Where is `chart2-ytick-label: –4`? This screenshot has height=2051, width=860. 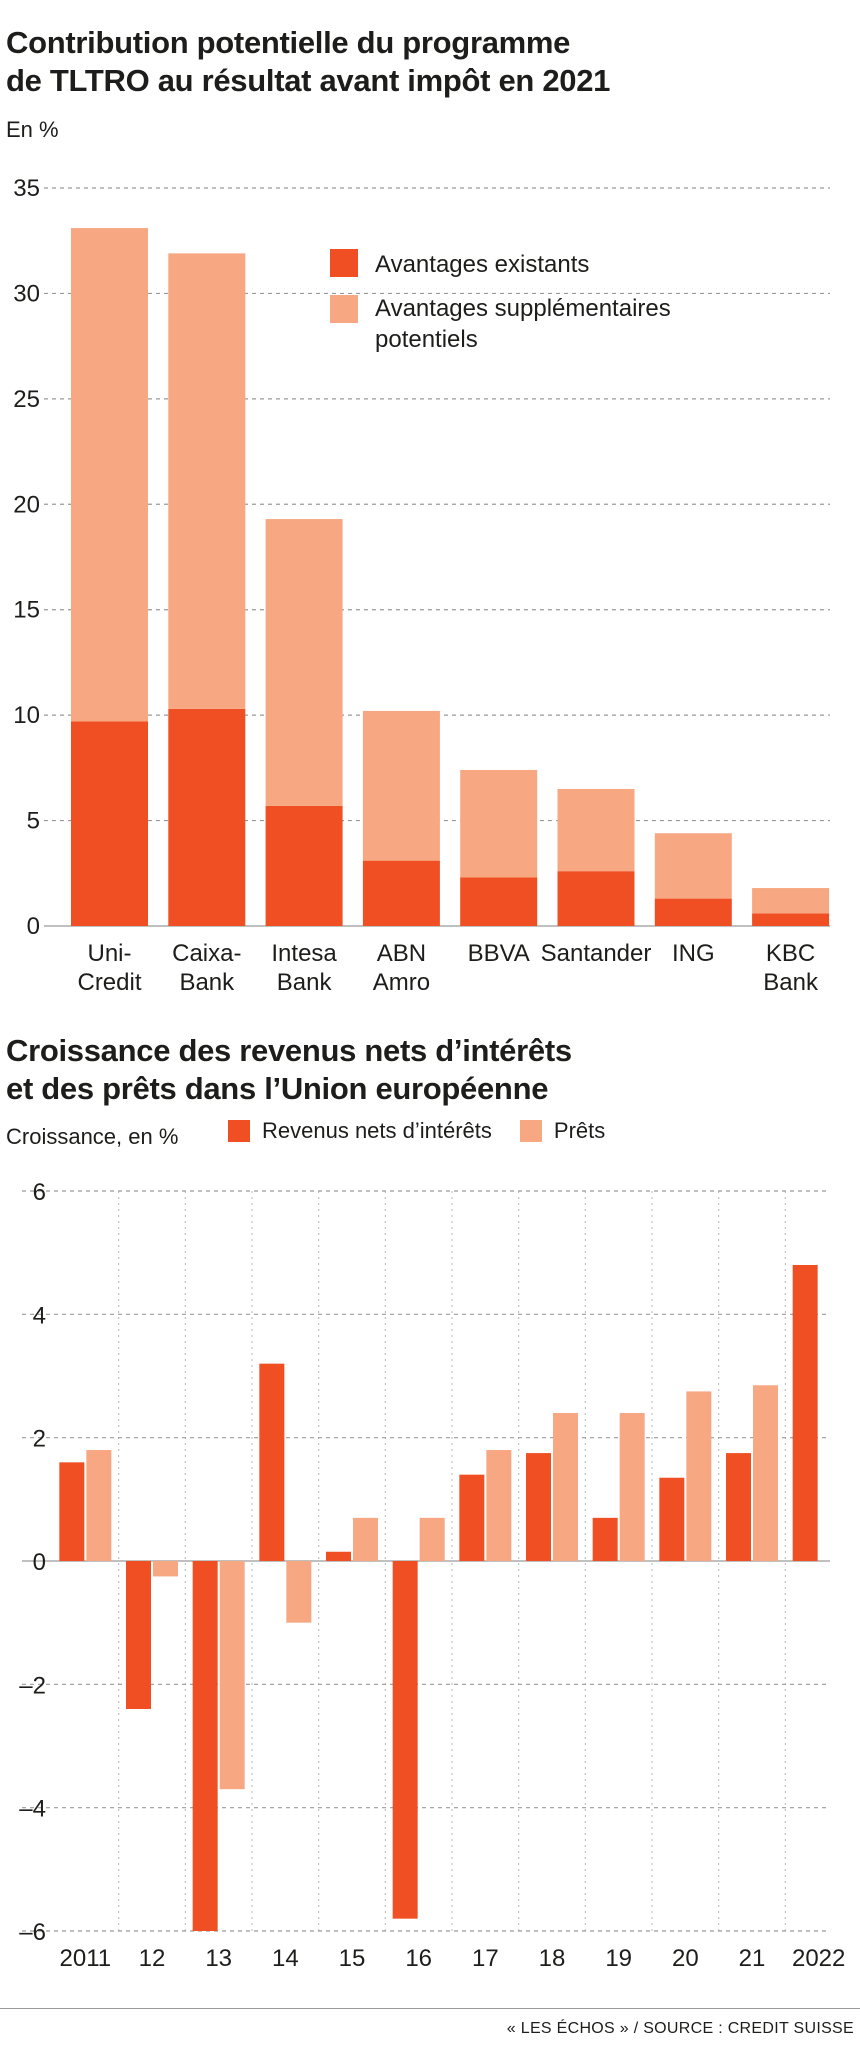 chart2-ytick-label: –4 is located at coordinates (32, 1809).